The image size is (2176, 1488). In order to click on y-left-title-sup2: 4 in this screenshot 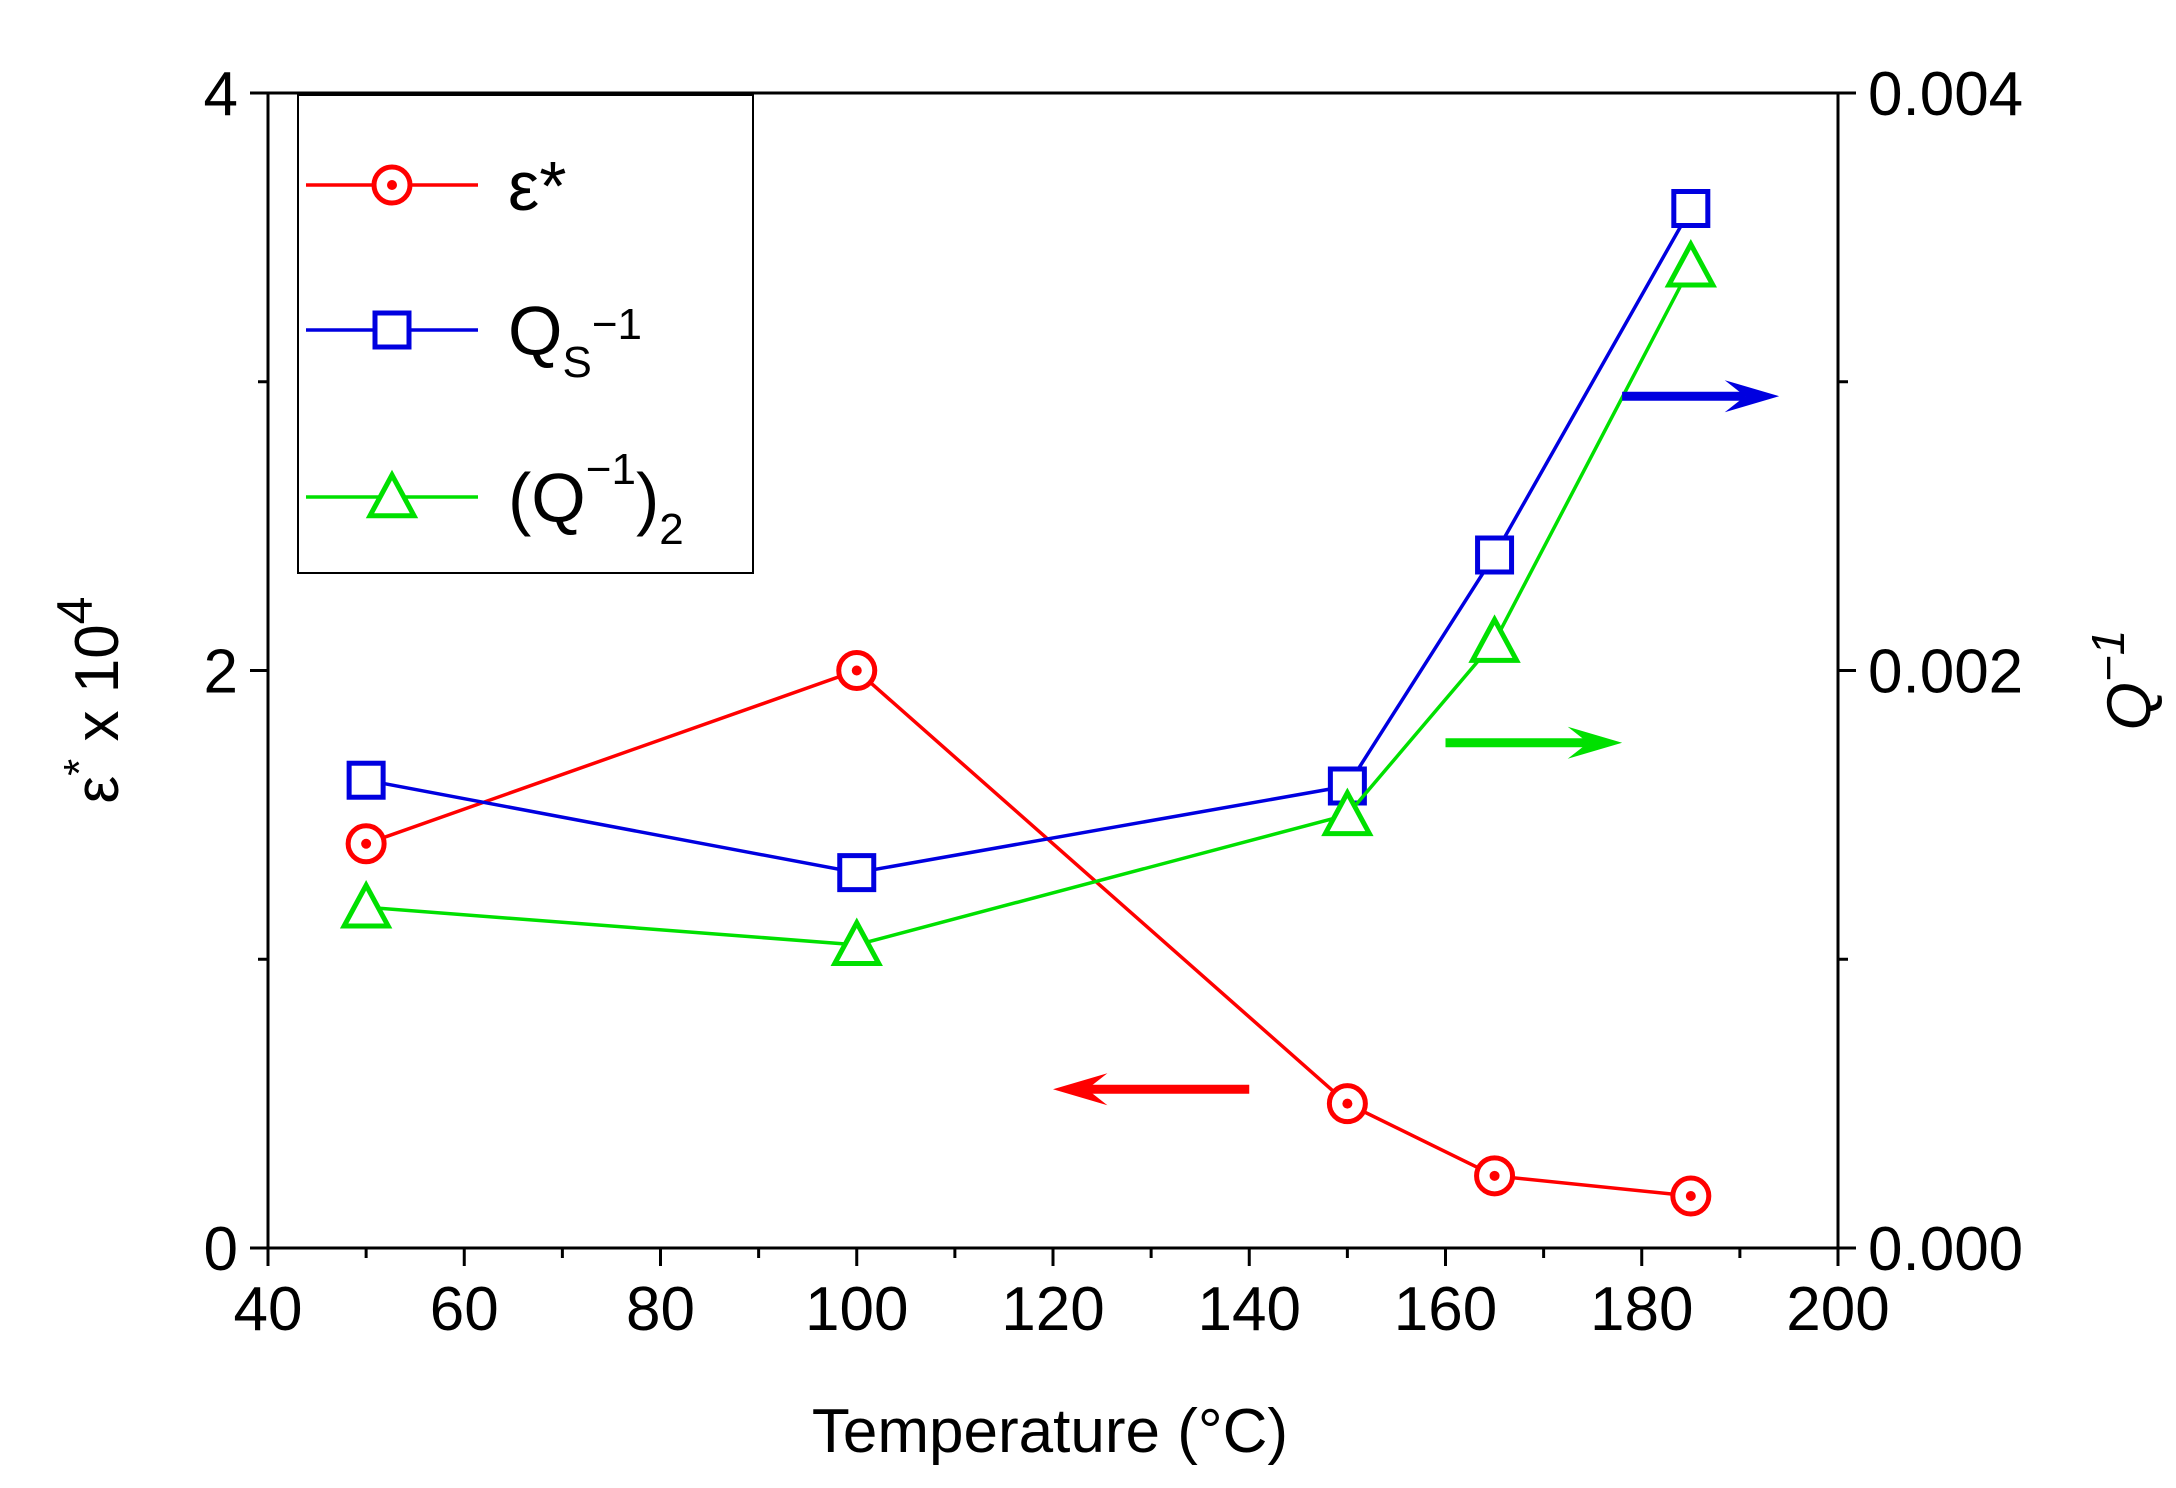, I will do `click(75, 611)`.